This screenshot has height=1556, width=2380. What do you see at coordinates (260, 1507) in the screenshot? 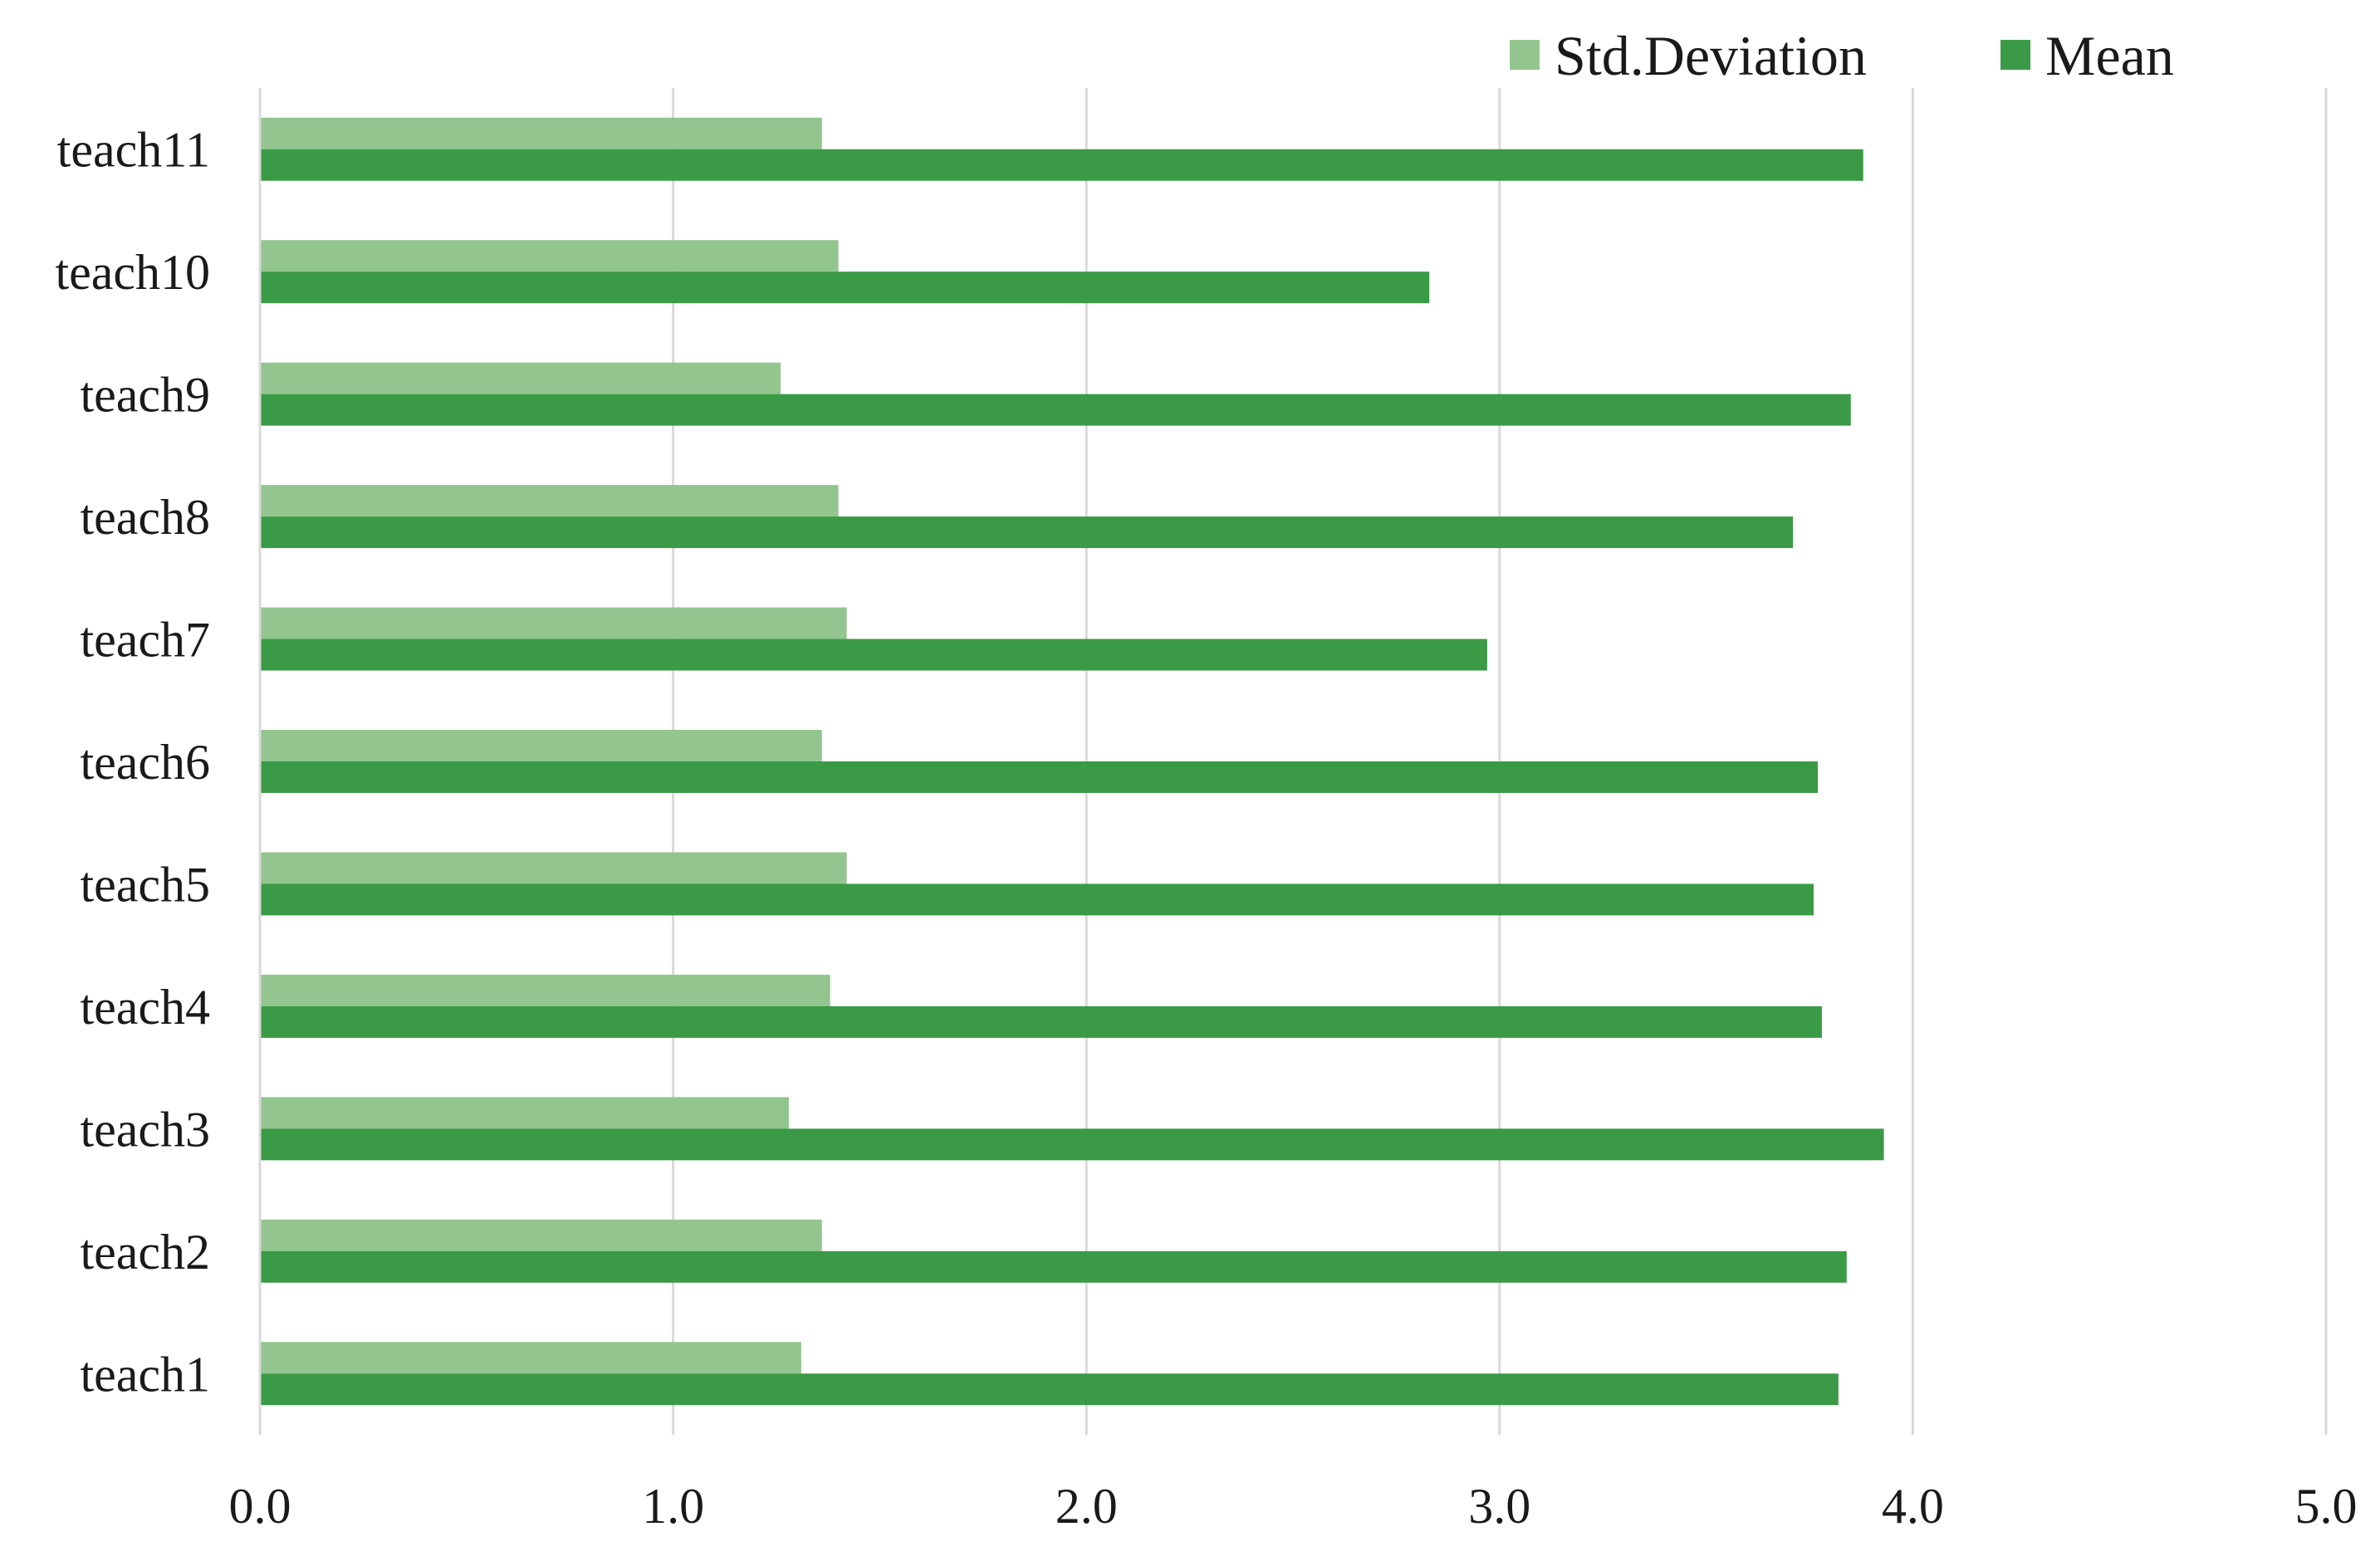
I see `x-tick-label: 0.0` at bounding box center [260, 1507].